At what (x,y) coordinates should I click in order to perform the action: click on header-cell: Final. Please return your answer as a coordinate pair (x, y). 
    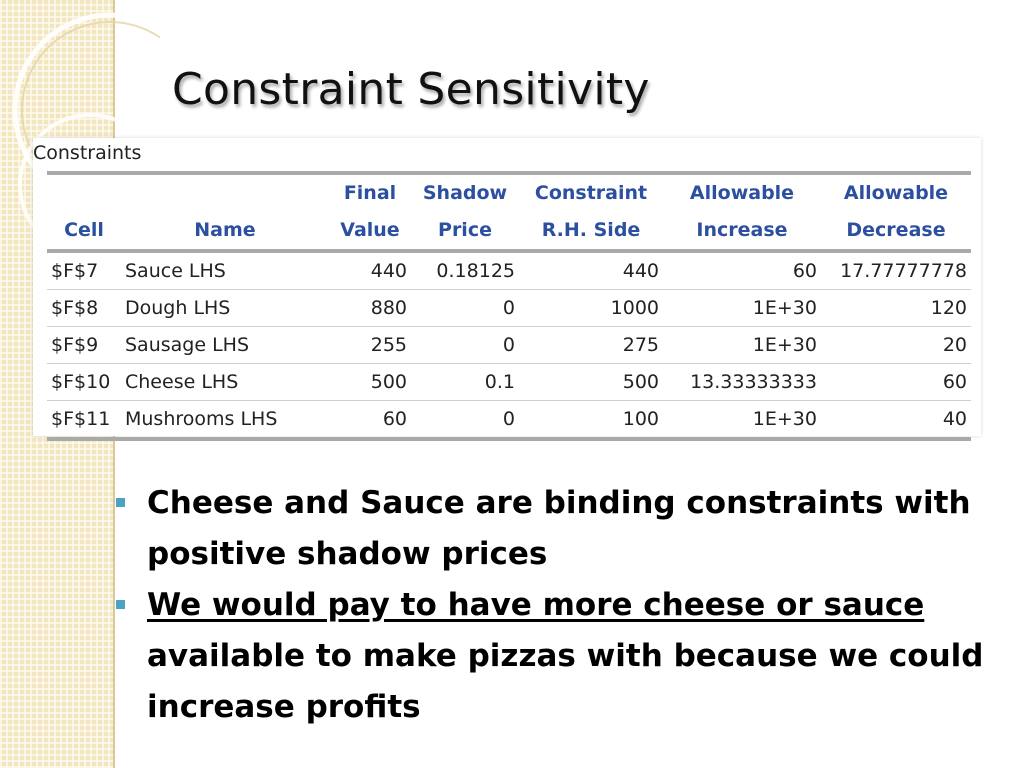
    Looking at the image, I should click on (370, 193).